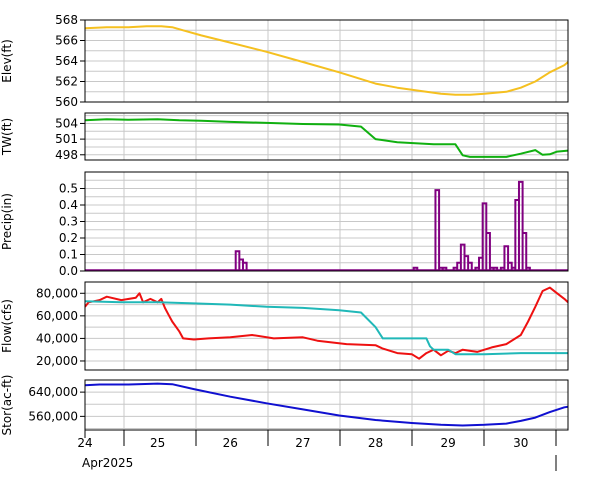  Describe the element at coordinates (66, 123) in the screenshot. I see `y-tick-label: 504` at that location.